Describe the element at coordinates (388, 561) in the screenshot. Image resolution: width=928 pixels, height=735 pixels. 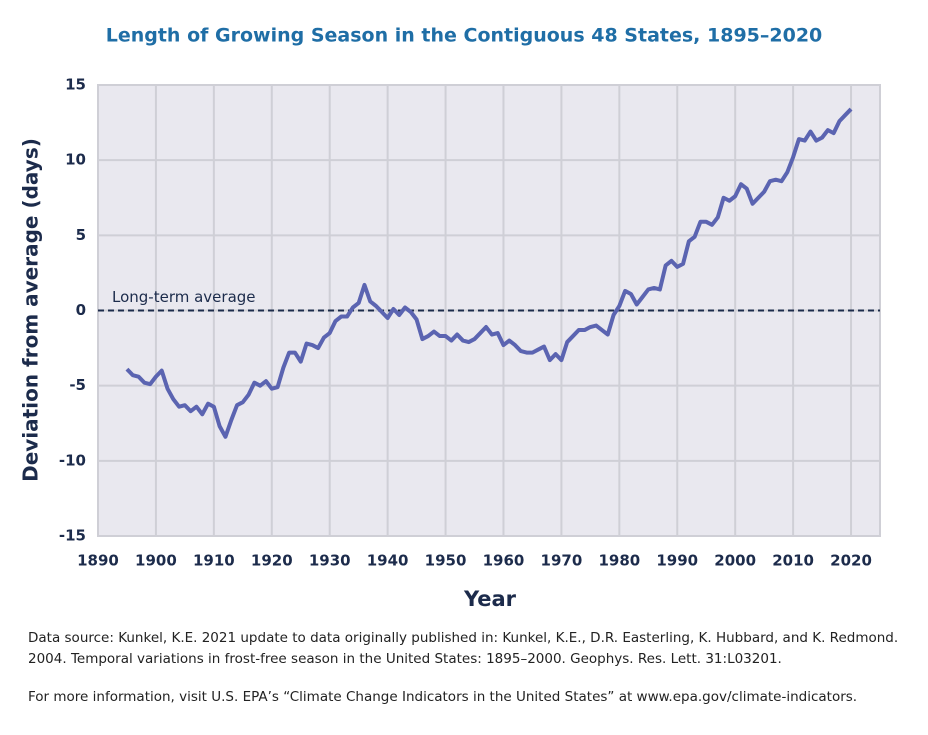
I see `x-tick-label: 1940` at that location.